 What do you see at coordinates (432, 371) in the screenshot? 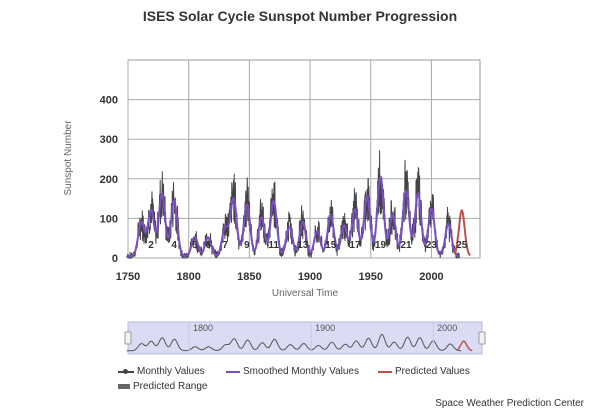
I see `legend-predicted-label: Predicted Values` at bounding box center [432, 371].